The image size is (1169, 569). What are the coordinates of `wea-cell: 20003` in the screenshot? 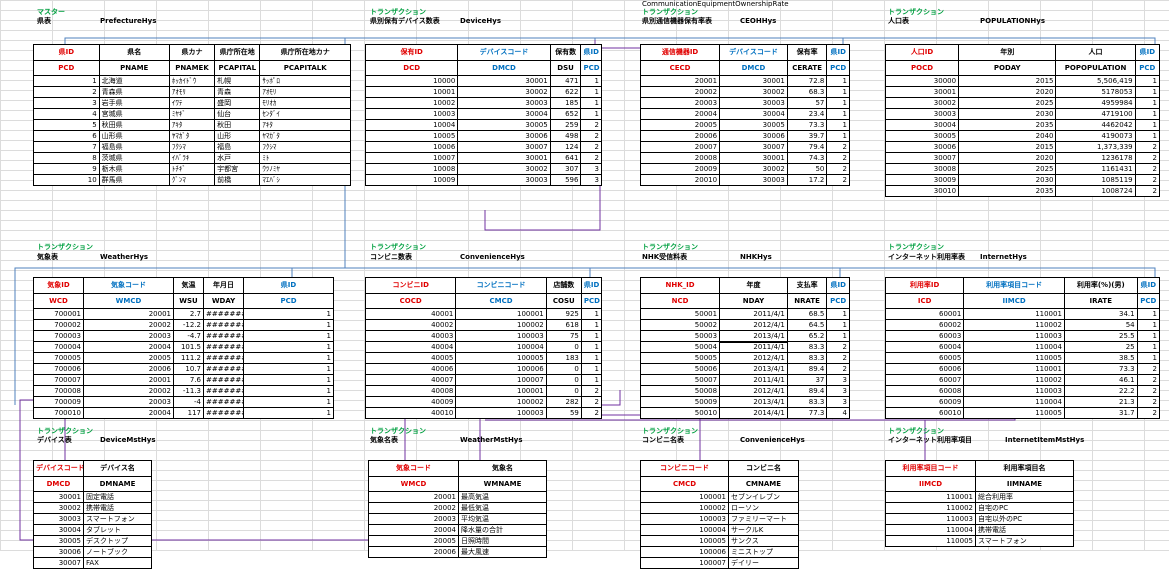 It's located at (128, 402).